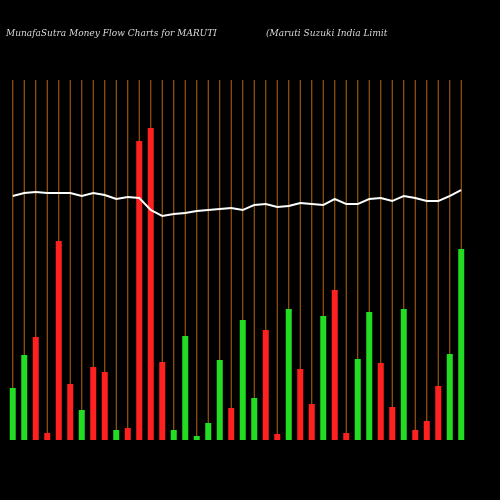 The height and width of the screenshot is (500, 500). What do you see at coordinates (237, 203) in the screenshot?
I see `money-flow-line` at bounding box center [237, 203].